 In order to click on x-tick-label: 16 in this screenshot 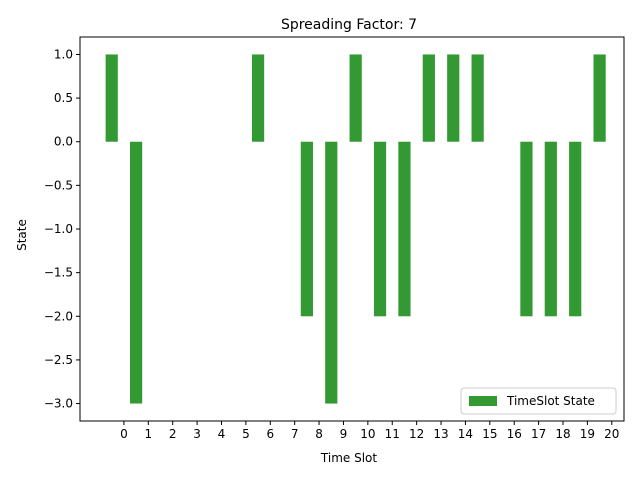, I will do `click(514, 434)`.